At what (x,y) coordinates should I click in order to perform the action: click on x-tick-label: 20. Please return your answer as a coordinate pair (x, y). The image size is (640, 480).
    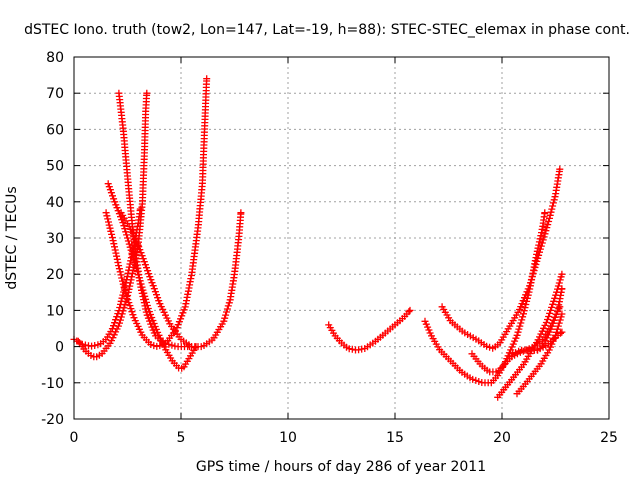
    Looking at the image, I should click on (502, 438).